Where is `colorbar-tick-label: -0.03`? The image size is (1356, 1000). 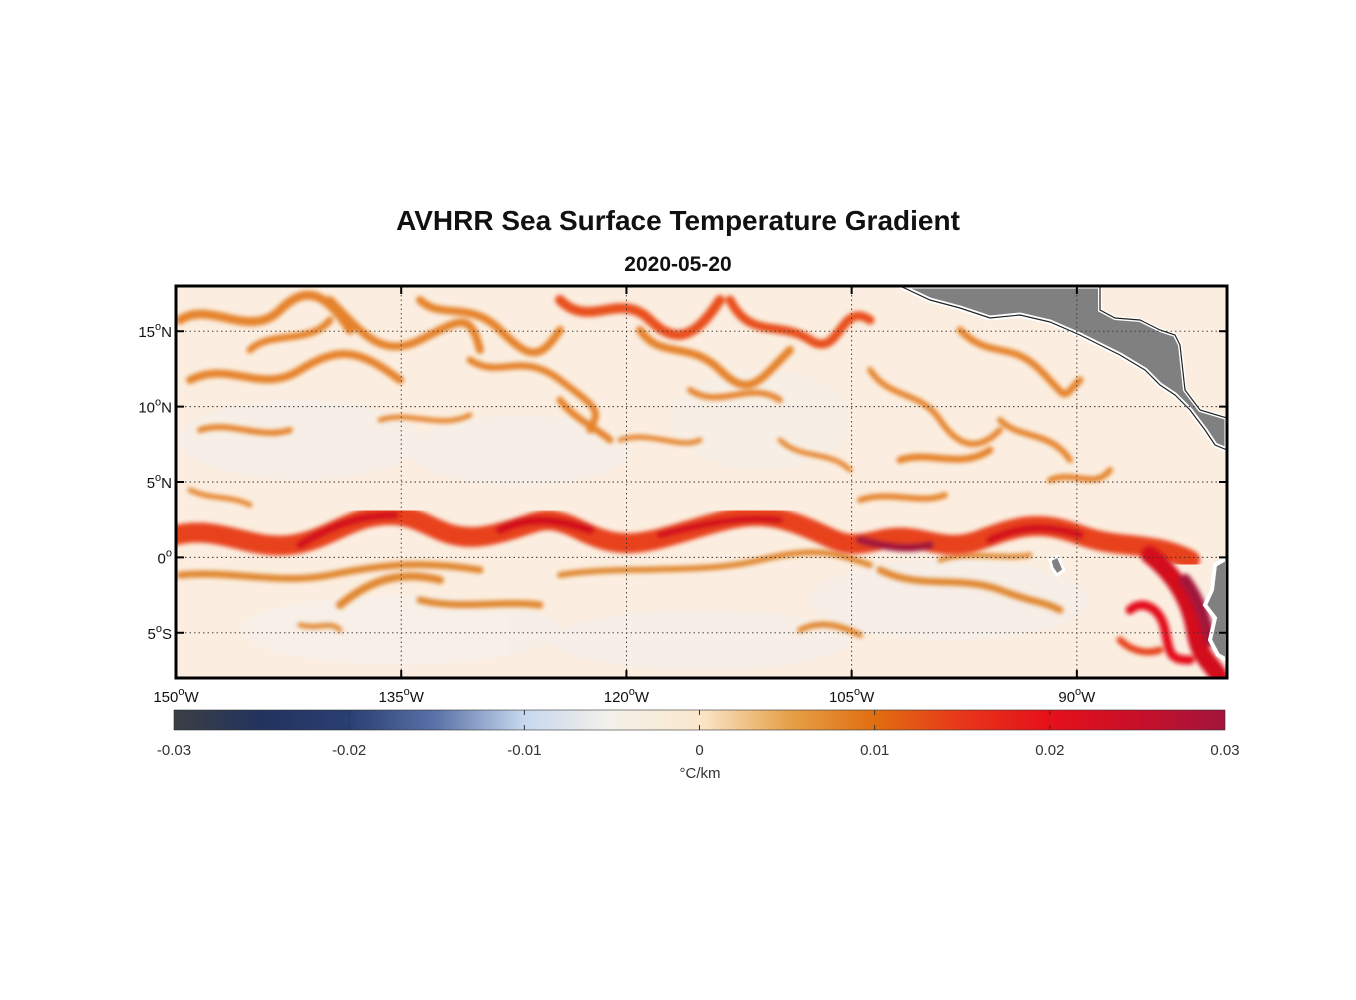
colorbar-tick-label: -0.03 is located at coordinates (174, 750).